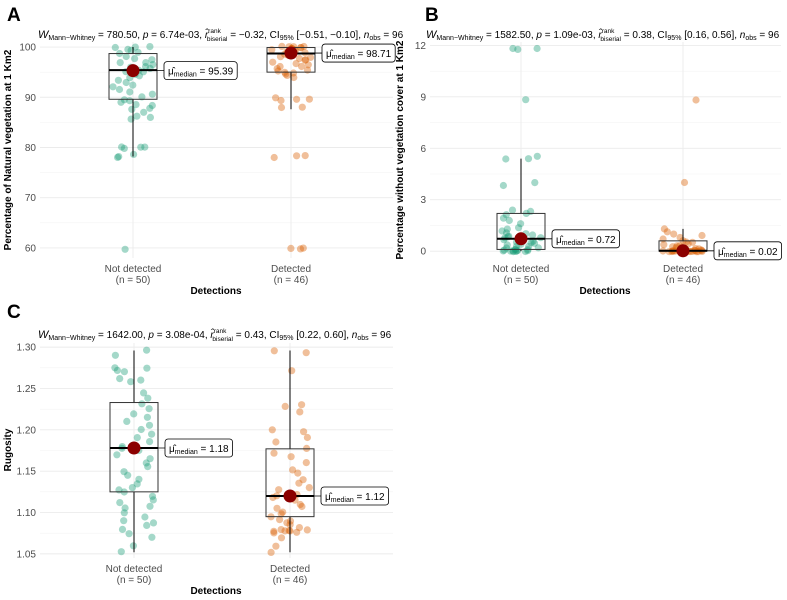  What do you see at coordinates (31, 198) in the screenshot?
I see `y-tick-label: 70` at bounding box center [31, 198].